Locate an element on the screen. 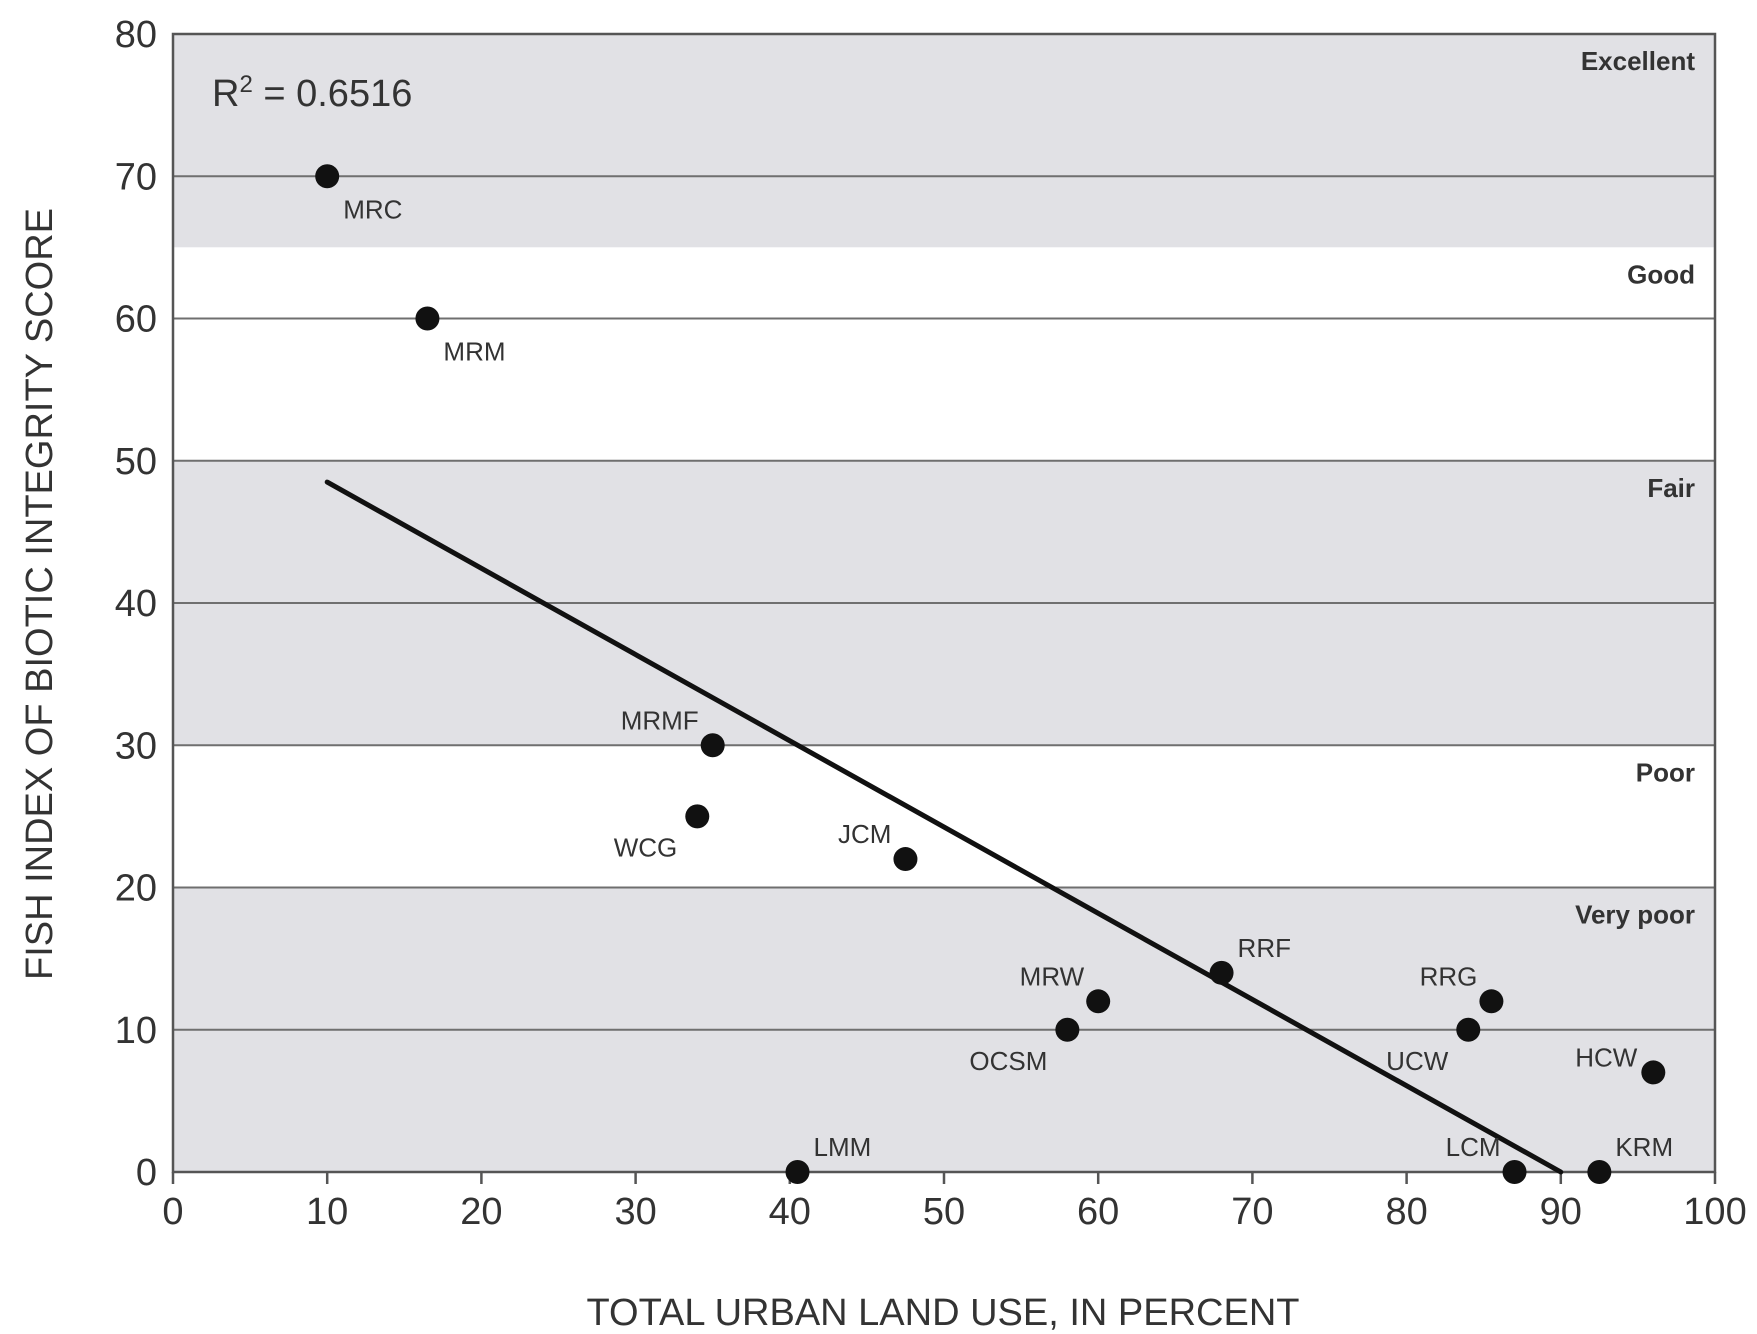 Image resolution: width=1757 pixels, height=1334 pixels. point-jcm is located at coordinates (905, 859).